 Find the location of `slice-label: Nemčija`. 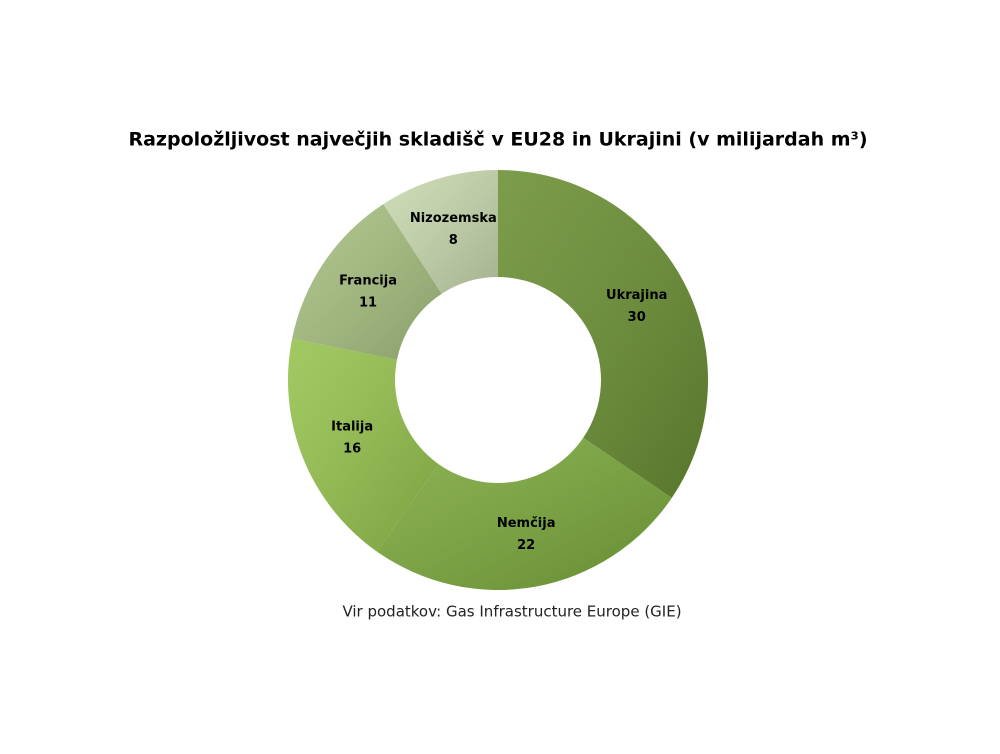

slice-label: Nemčija is located at coordinates (526, 523).